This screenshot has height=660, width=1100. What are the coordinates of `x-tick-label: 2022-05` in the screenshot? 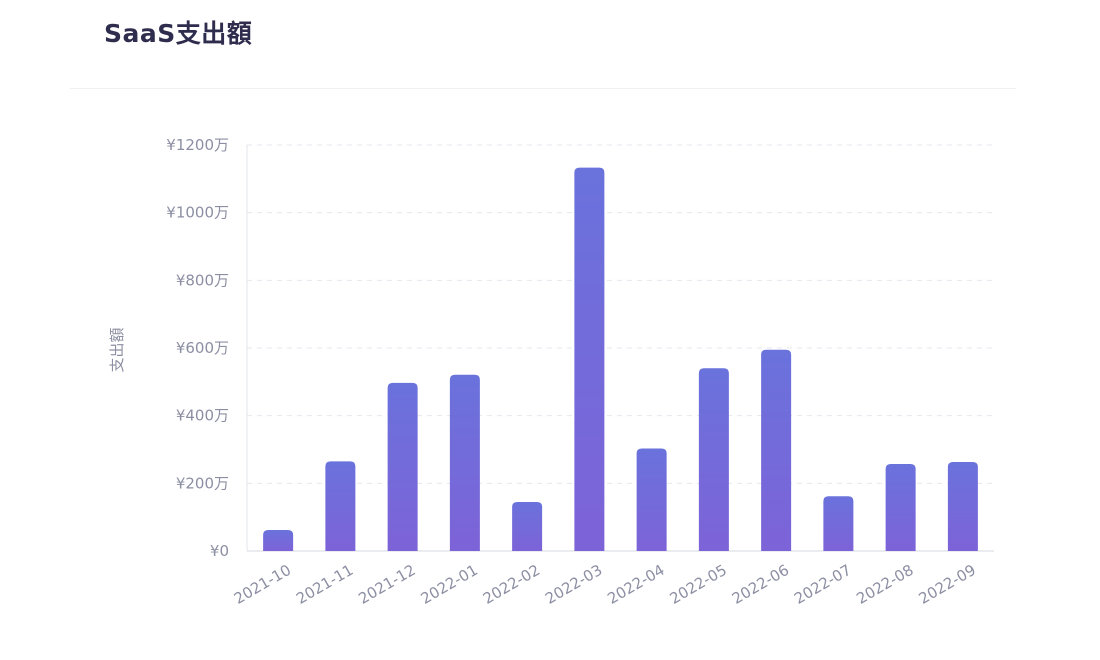 It's located at (698, 584).